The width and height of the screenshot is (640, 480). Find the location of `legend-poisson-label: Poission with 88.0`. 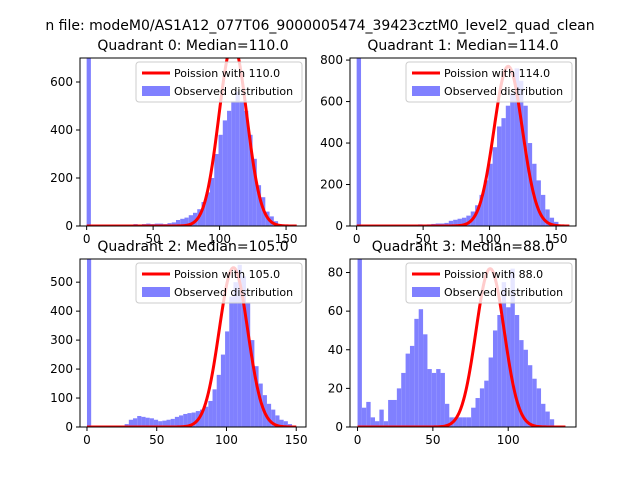

legend-poisson-label: Poission with 88.0 is located at coordinates (493, 274).